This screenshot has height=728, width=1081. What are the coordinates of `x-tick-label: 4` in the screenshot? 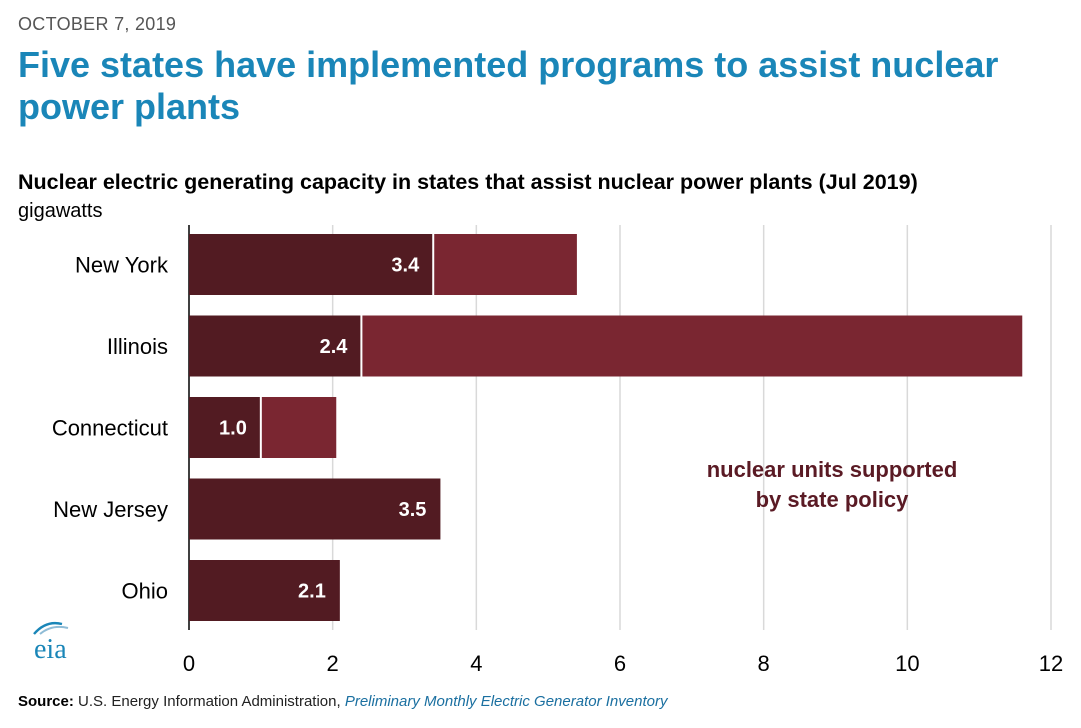 It's located at (476, 663).